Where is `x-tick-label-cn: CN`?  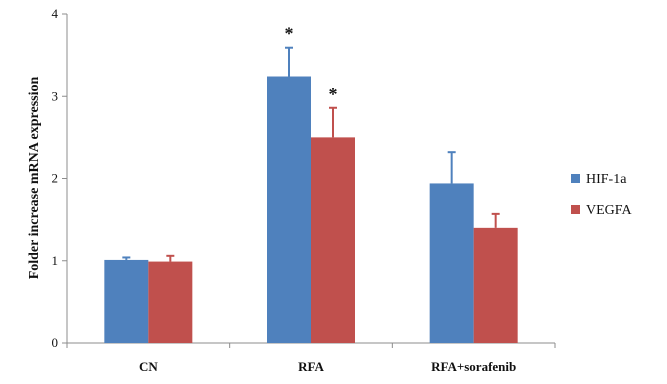 x-tick-label-cn: CN is located at coordinates (148, 366).